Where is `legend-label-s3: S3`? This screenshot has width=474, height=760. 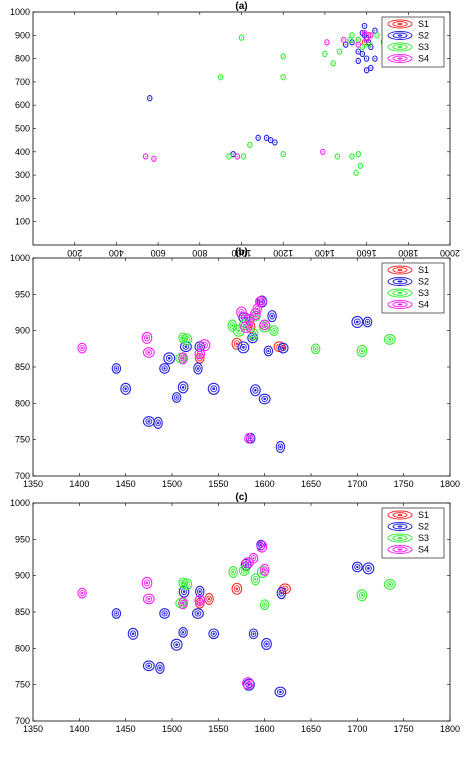 legend-label-s3: S3 is located at coordinates (423, 47).